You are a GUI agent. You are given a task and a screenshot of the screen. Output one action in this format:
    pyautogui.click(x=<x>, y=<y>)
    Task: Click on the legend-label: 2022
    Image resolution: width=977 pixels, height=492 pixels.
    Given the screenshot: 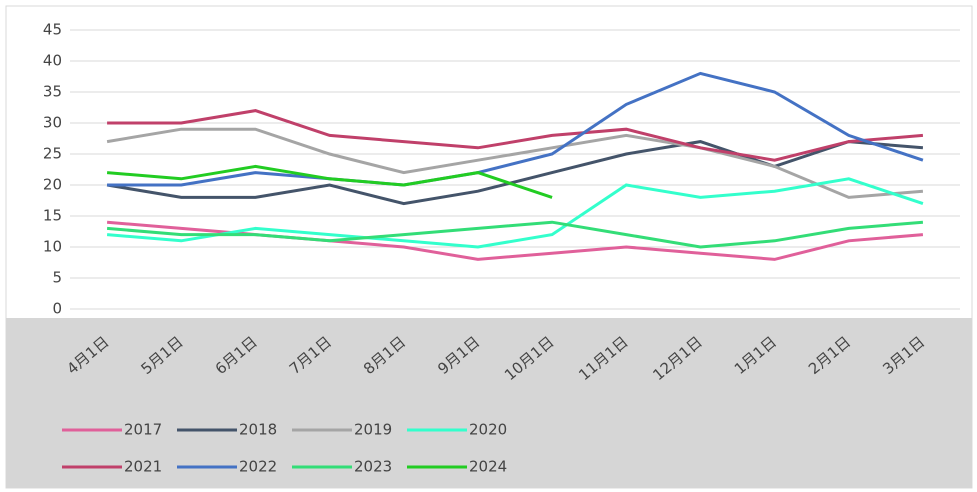 What is the action you would take?
    pyautogui.click(x=258, y=467)
    